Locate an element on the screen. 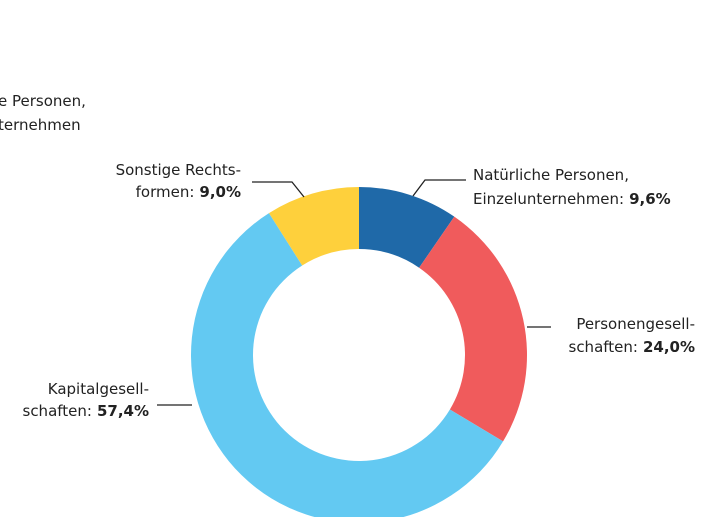 Image resolution: width=709 pixels, height=517 pixels. label-text: Sonstige Rechts- is located at coordinates (178, 170).